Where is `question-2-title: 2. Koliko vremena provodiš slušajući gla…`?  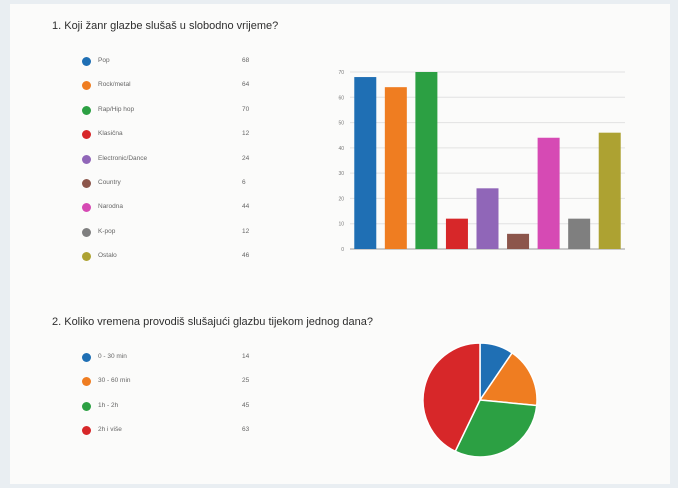 question-2-title: 2. Koliko vremena provodiš slušajući gla… is located at coordinates (213, 322).